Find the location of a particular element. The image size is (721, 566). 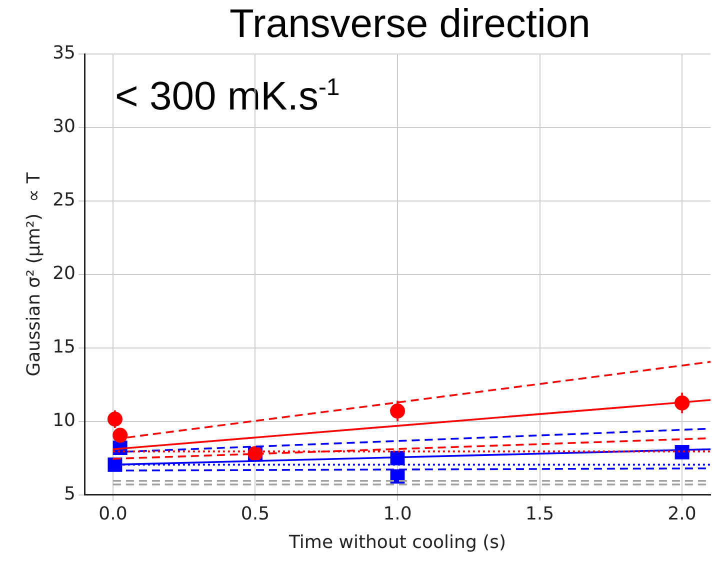

y-tick-label: 25 is located at coordinates (64, 200).